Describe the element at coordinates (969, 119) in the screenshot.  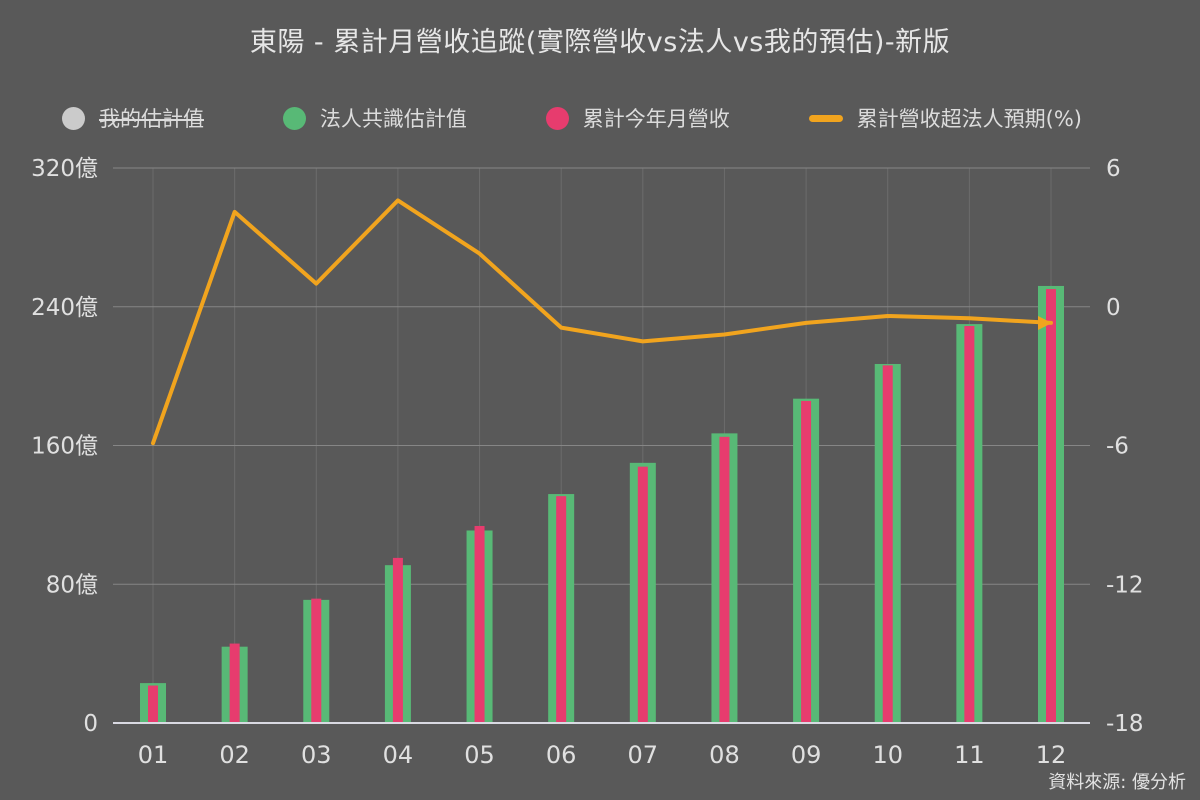
I see `legend-item-label: 累計營收超法人預期(%)` at that location.